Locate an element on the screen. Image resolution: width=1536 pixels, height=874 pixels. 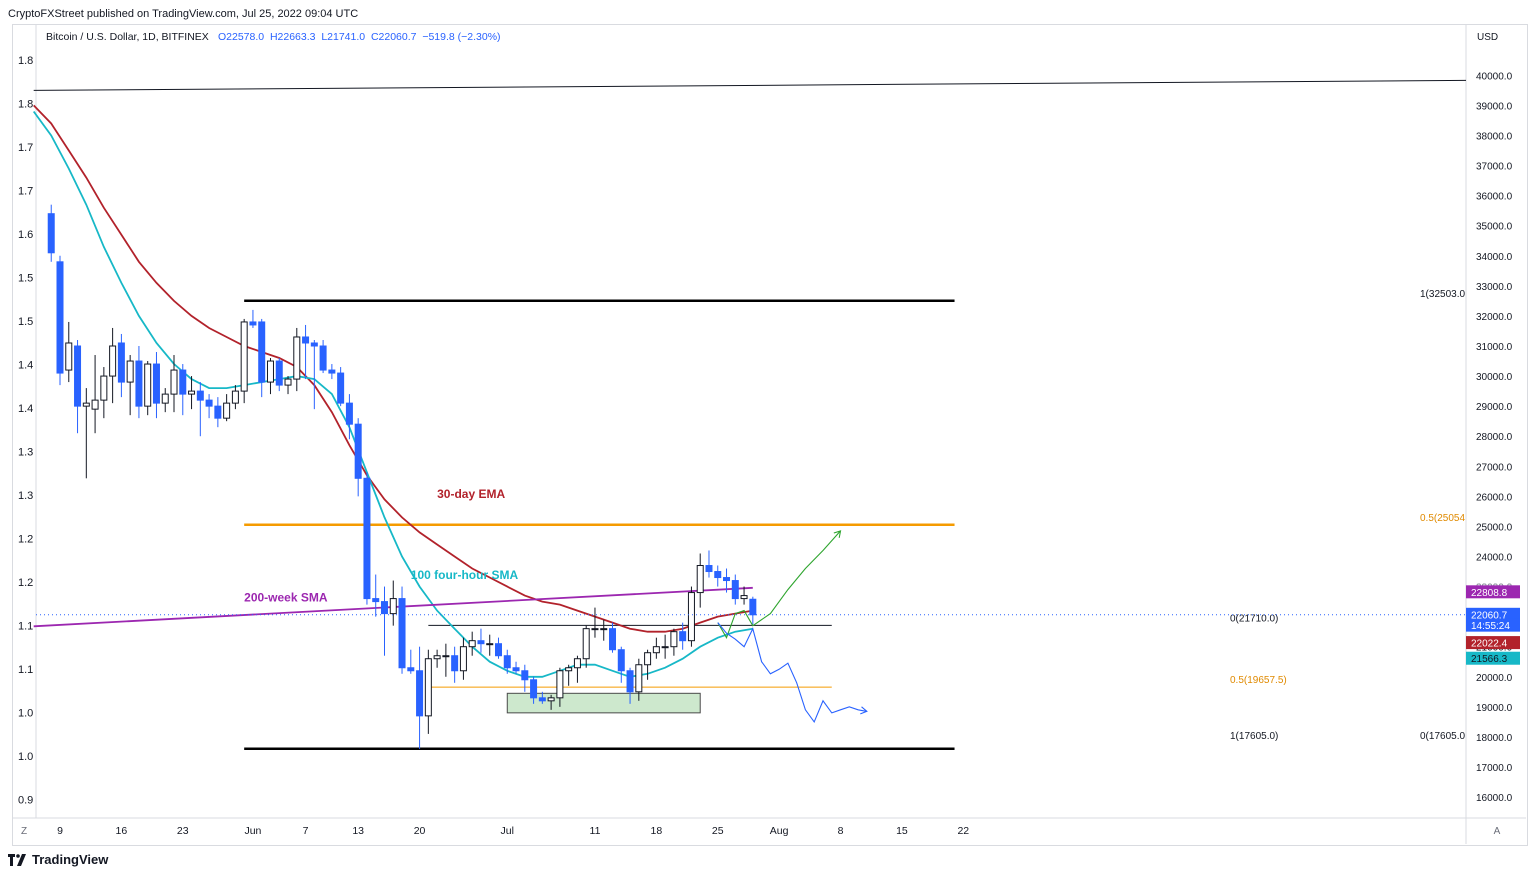
currency-label: USD is located at coordinates (1487, 37).